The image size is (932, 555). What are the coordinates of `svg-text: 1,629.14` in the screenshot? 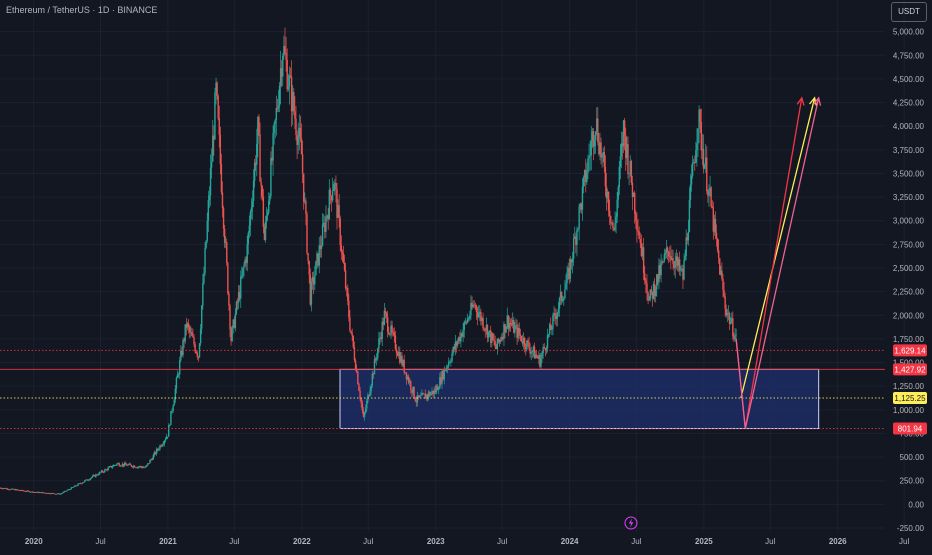 It's located at (910, 350).